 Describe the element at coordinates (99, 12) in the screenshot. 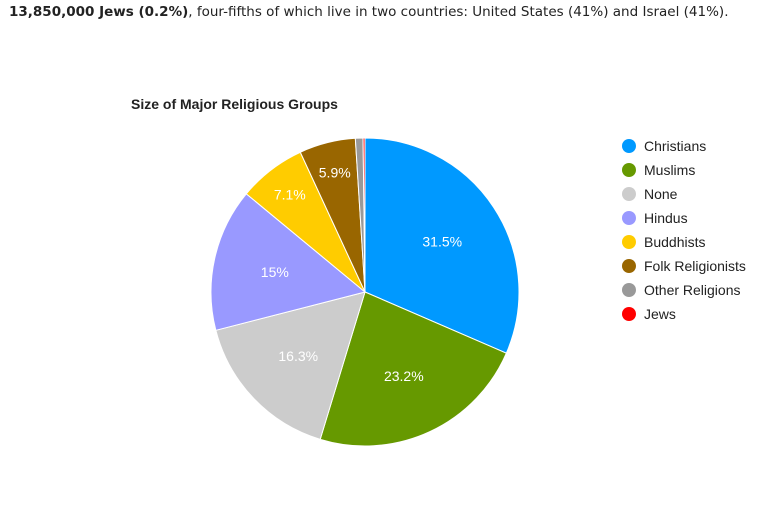

I see `intro-bold-text: 13,850,000 Jews (0.2%)` at that location.